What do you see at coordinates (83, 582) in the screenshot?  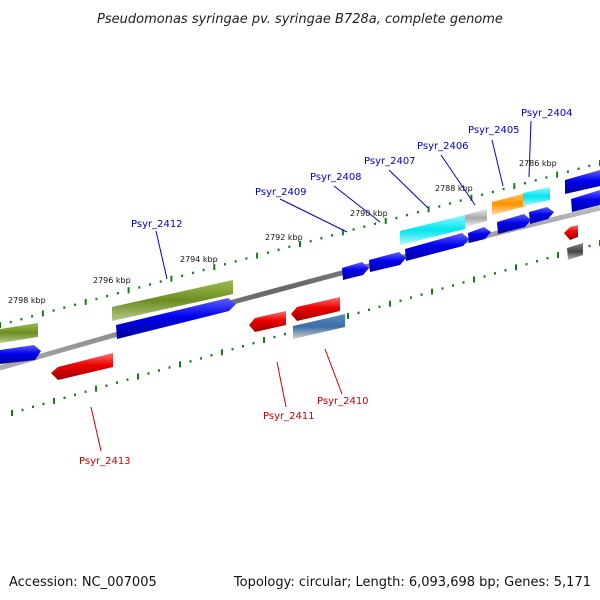 I see `accession-text: Accession: NC_007005` at bounding box center [83, 582].